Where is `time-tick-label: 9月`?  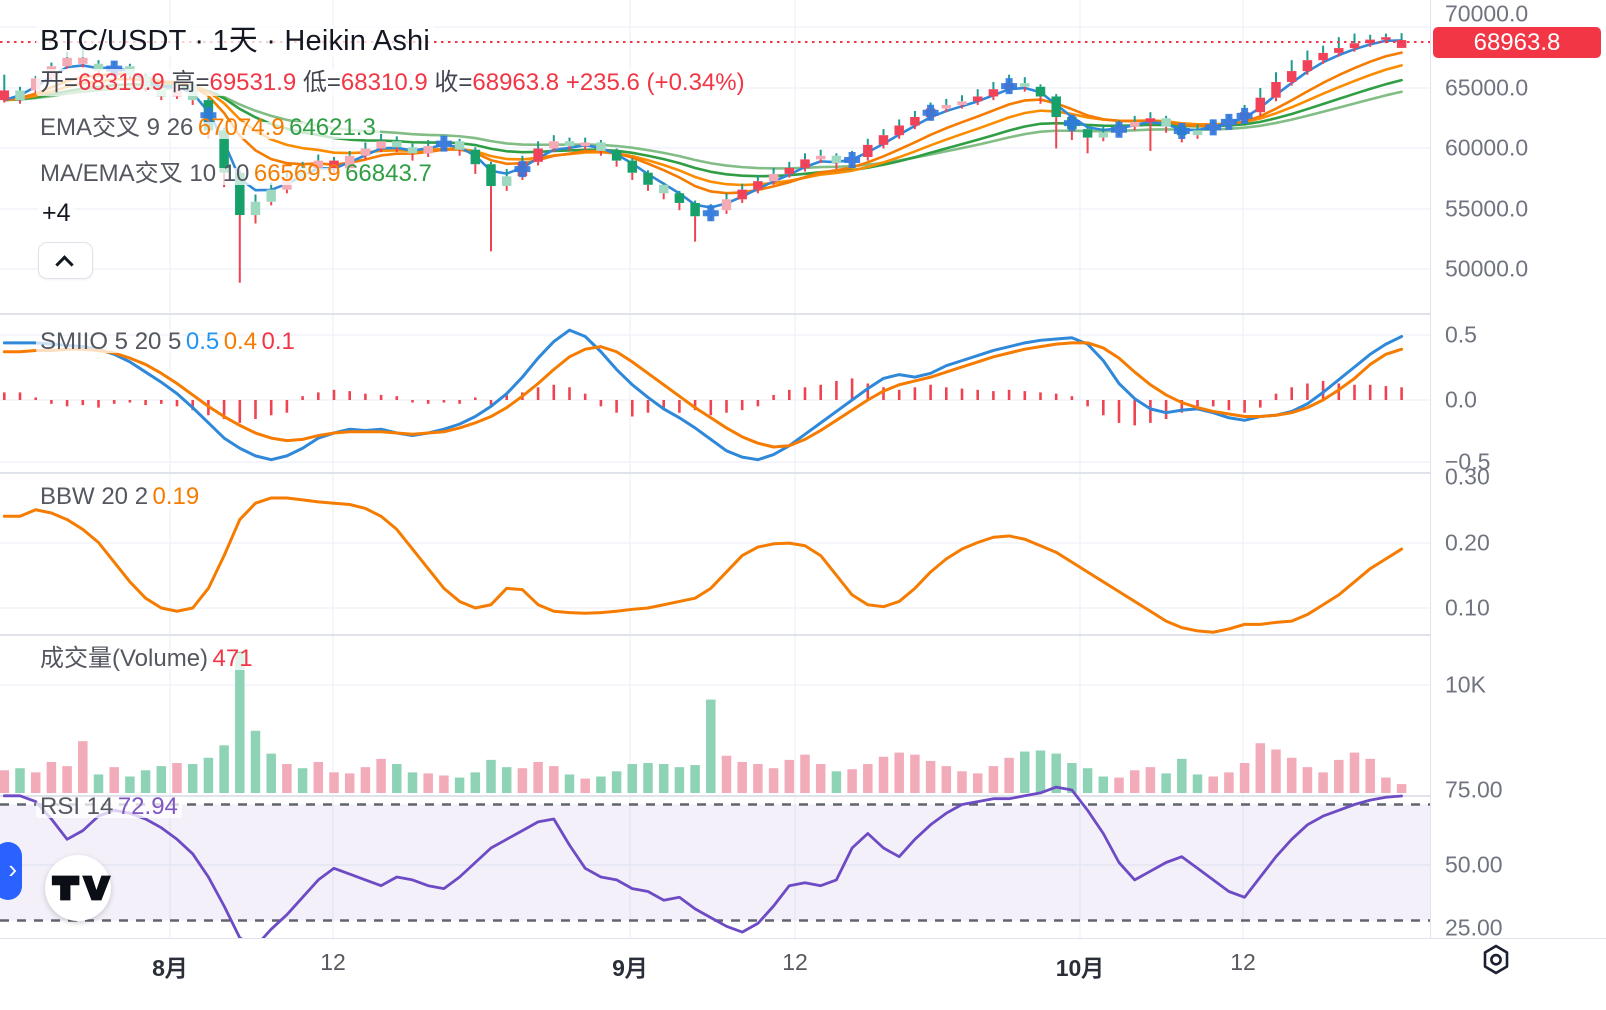 time-tick-label: 9月 is located at coordinates (630, 968).